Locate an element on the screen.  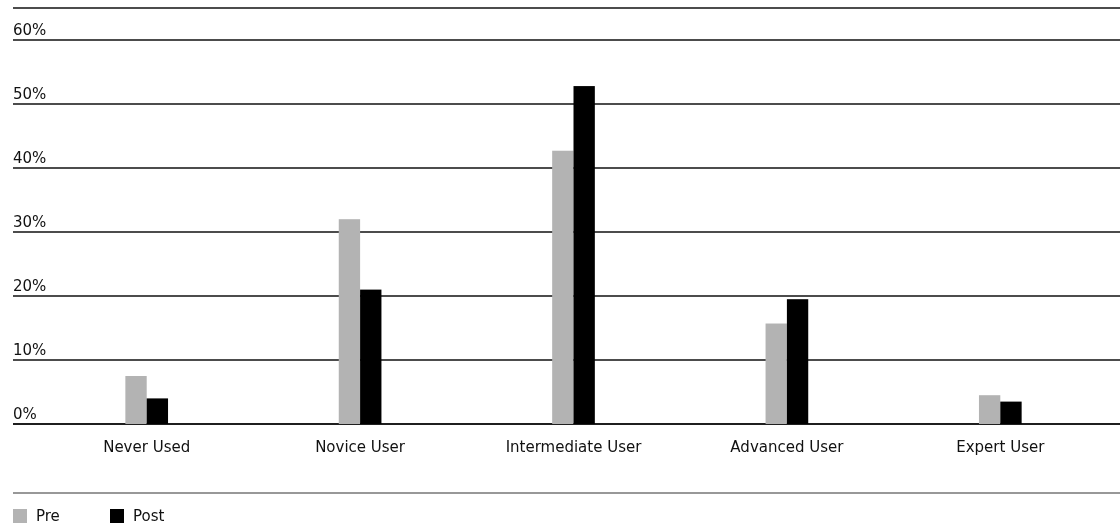
y-tick-label: 50% is located at coordinates (30, 94).